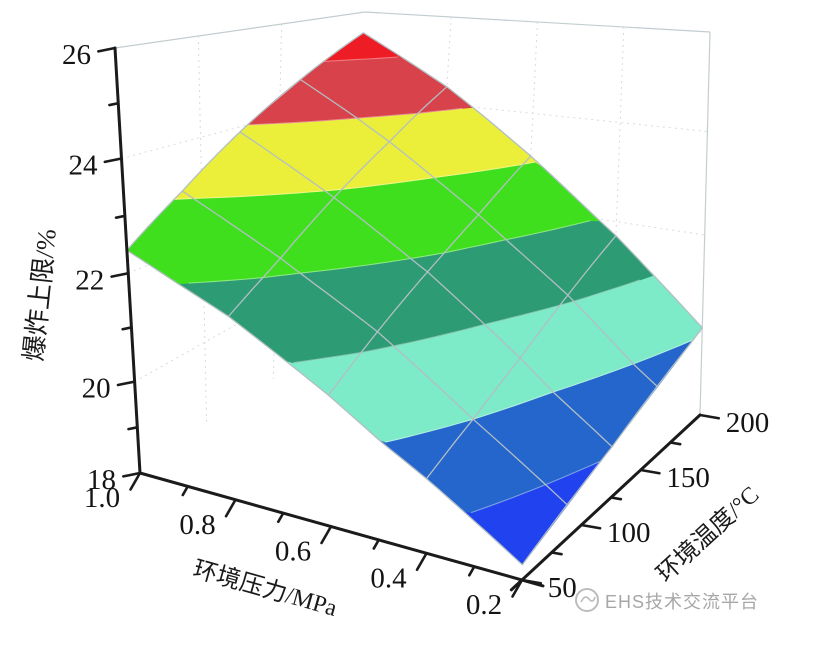 This screenshot has width=824, height=662. Describe the element at coordinates (708, 534) in the screenshot. I see `y-axis-title: 环境温度/°C` at that location.